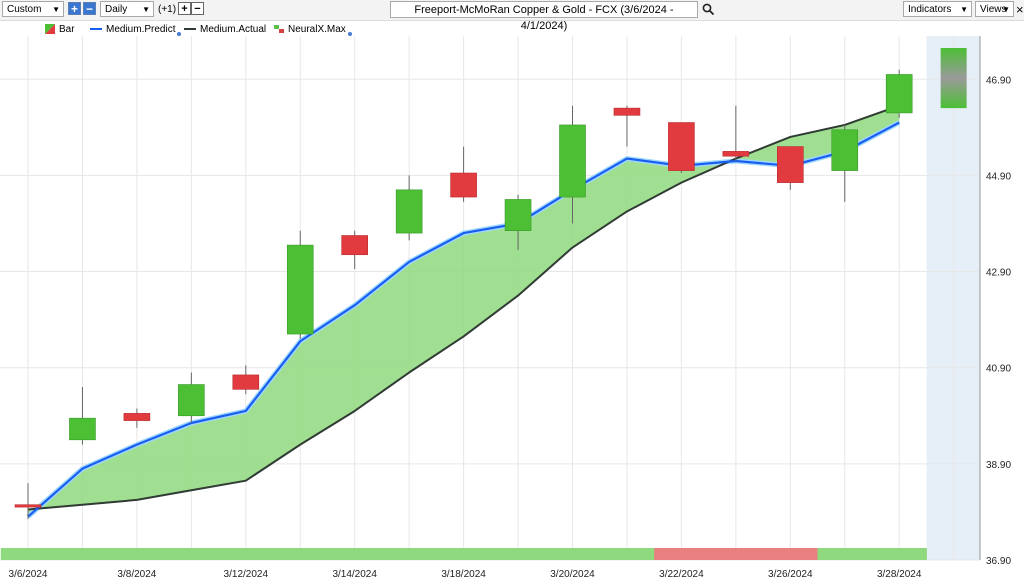  What do you see at coordinates (184, 8) in the screenshot?
I see `step-plus-button: +` at bounding box center [184, 8].